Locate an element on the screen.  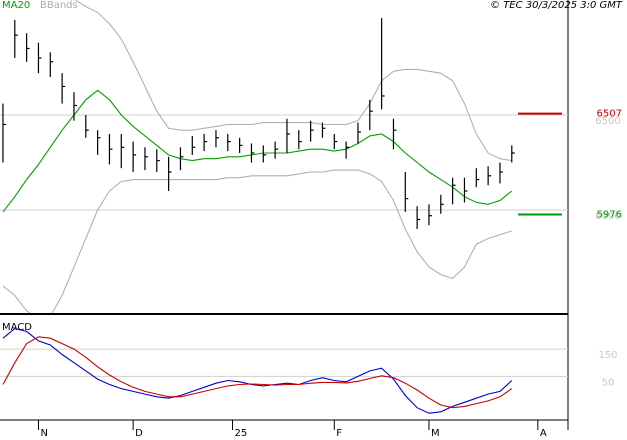
level-label: 6507 is located at coordinates (609, 114).